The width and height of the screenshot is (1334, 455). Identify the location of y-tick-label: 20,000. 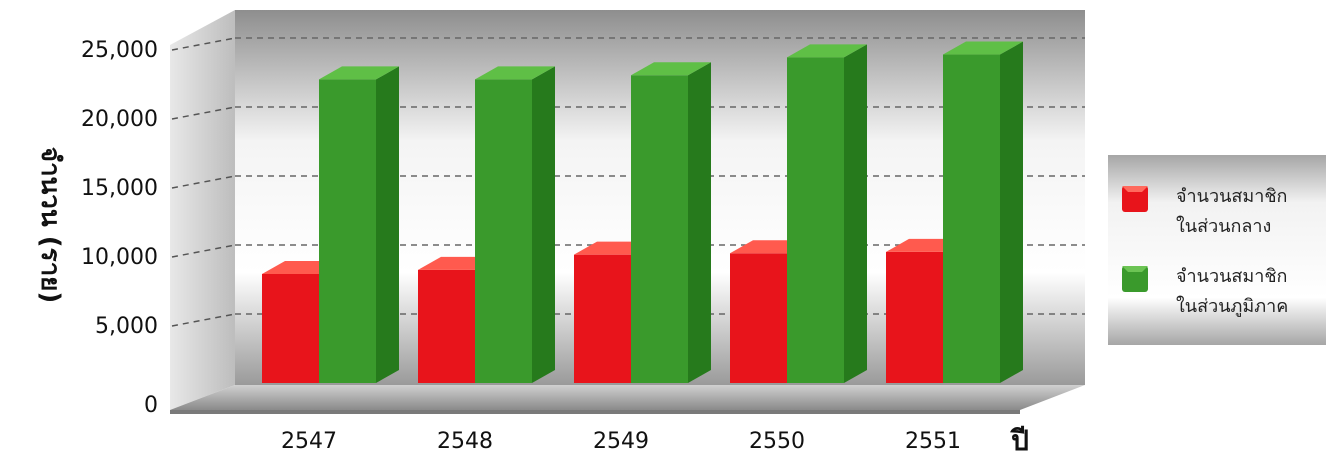
(119, 119).